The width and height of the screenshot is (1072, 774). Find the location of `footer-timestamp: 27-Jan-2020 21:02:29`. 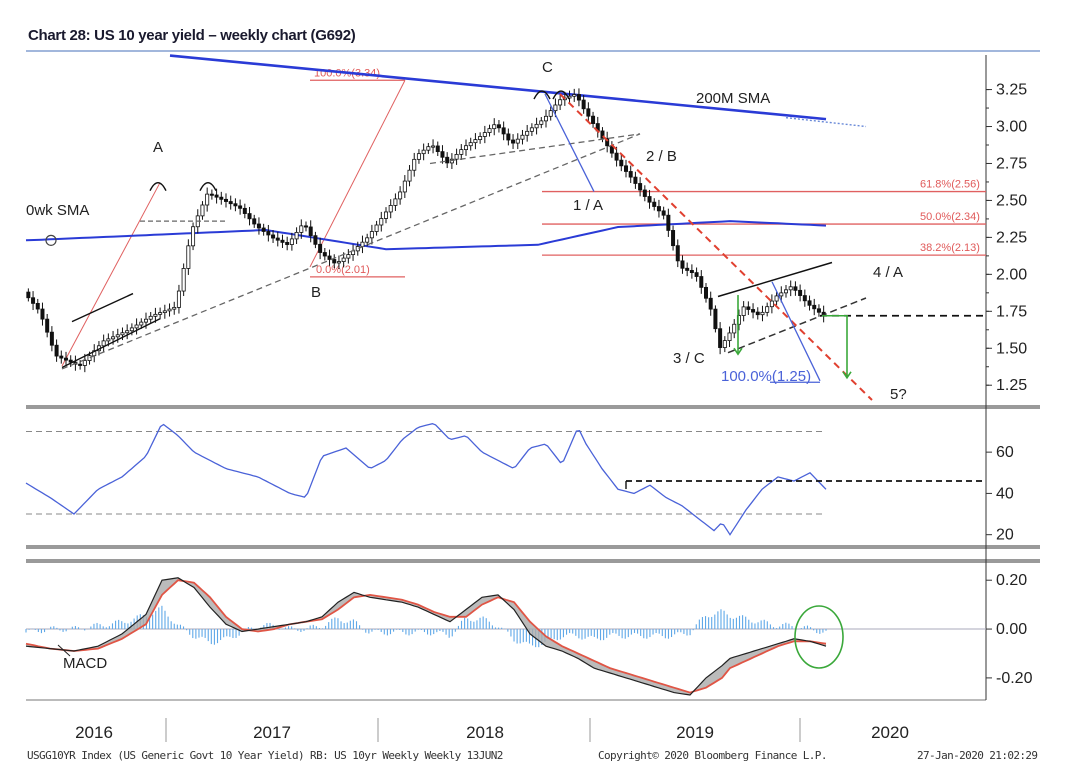

footer-timestamp: 27-Jan-2020 21:02:29 is located at coordinates (977, 755).